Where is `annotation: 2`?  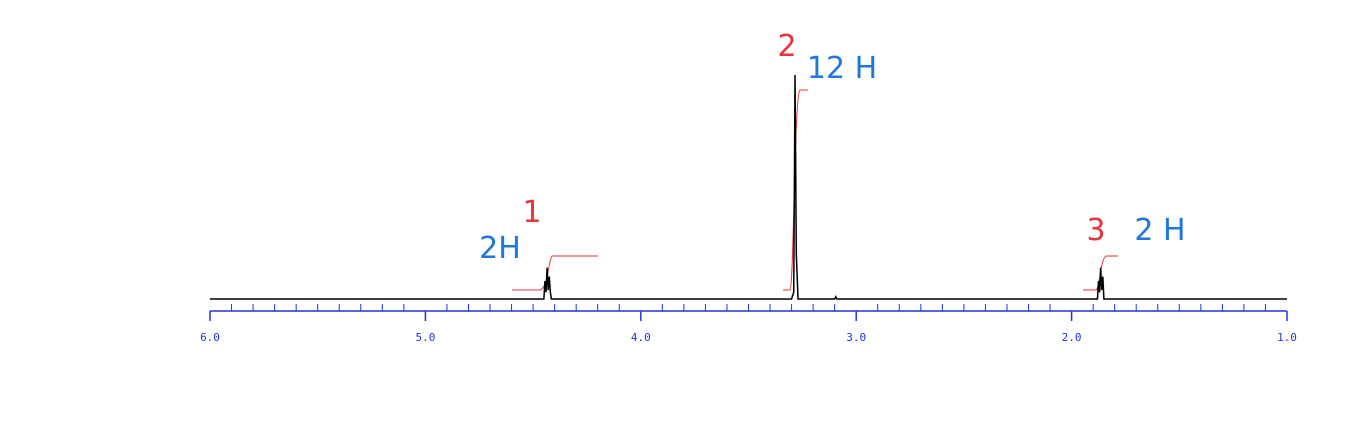
annotation: 2 is located at coordinates (786, 46).